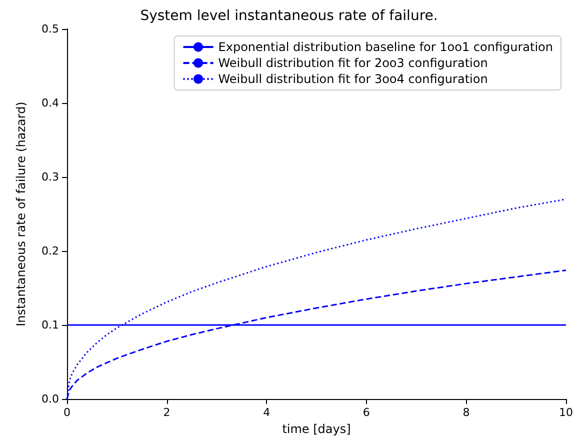 This screenshot has height=444, width=578. What do you see at coordinates (50, 399) in the screenshot?
I see `y-tick-label: 0.0` at bounding box center [50, 399].